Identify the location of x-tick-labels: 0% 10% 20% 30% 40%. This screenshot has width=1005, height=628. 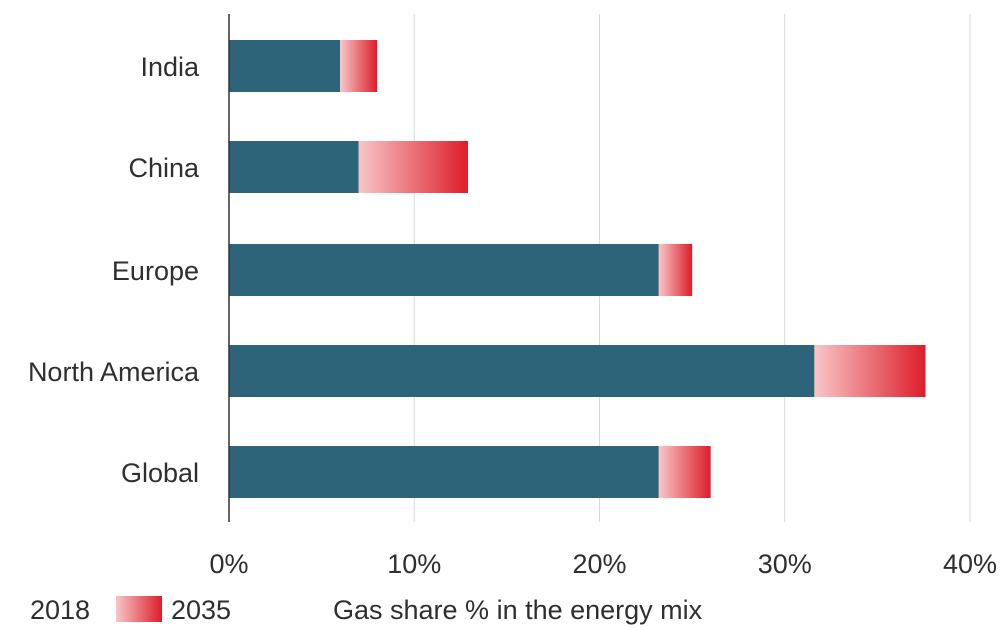
(603, 564).